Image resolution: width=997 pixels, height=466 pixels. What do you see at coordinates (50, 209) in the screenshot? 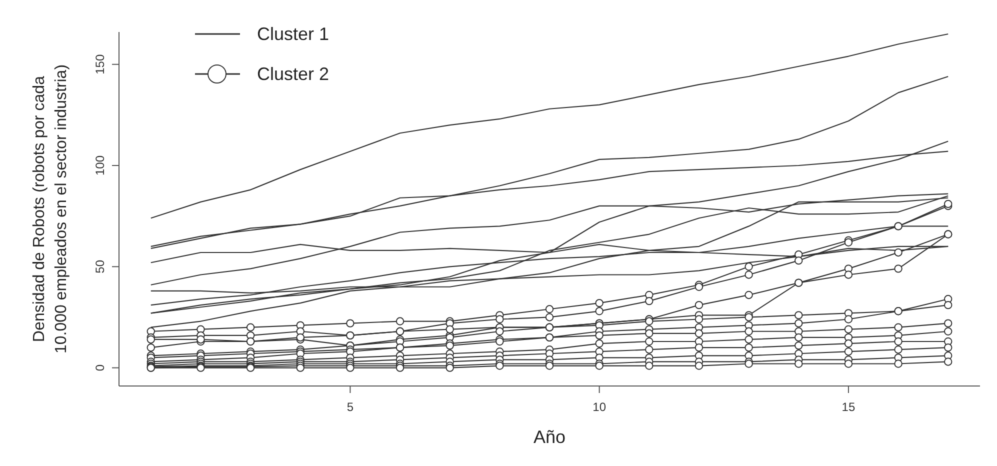
I see `y-axis-title: Densidad de Robots (robots por cada 10.000 empleados en el sector industria)` at bounding box center [50, 209].